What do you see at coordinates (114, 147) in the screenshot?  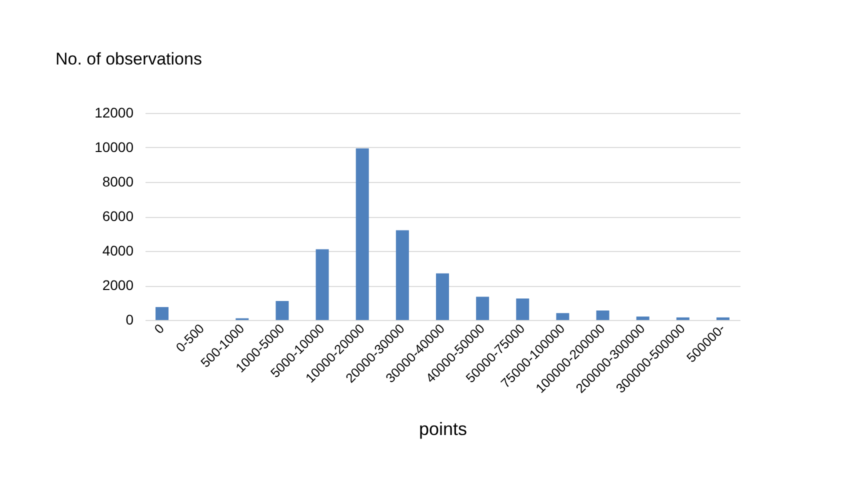 I see `y-tick-label: 10000` at bounding box center [114, 147].